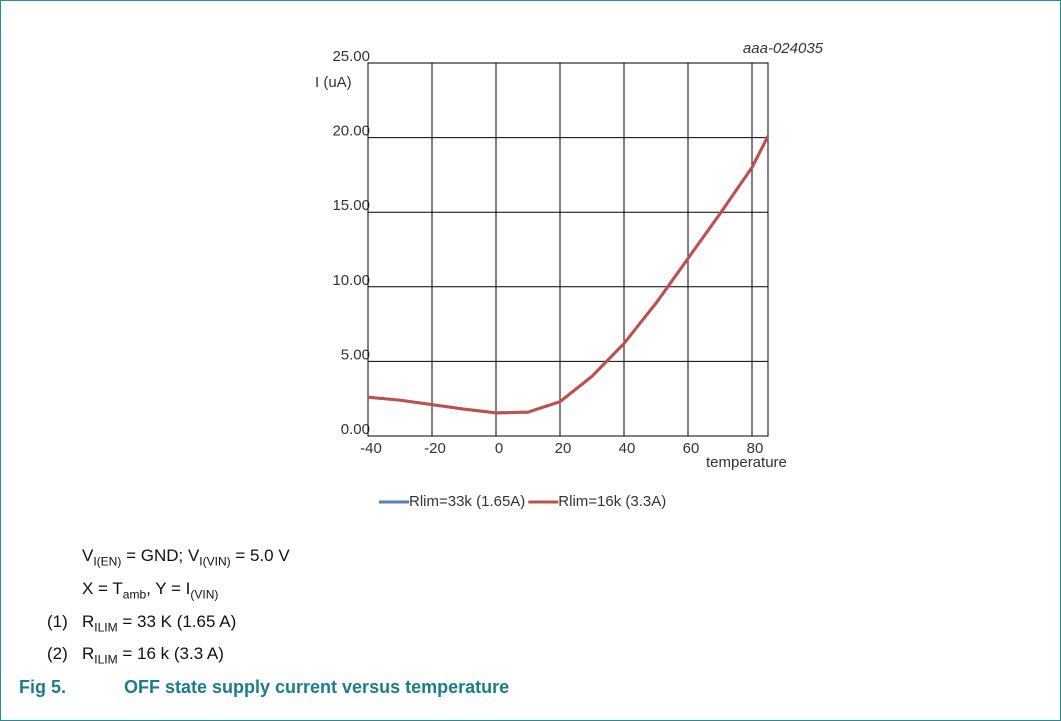 This screenshot has width=1061, height=721. What do you see at coordinates (57, 653) in the screenshot?
I see `note-number: (2)` at bounding box center [57, 653].